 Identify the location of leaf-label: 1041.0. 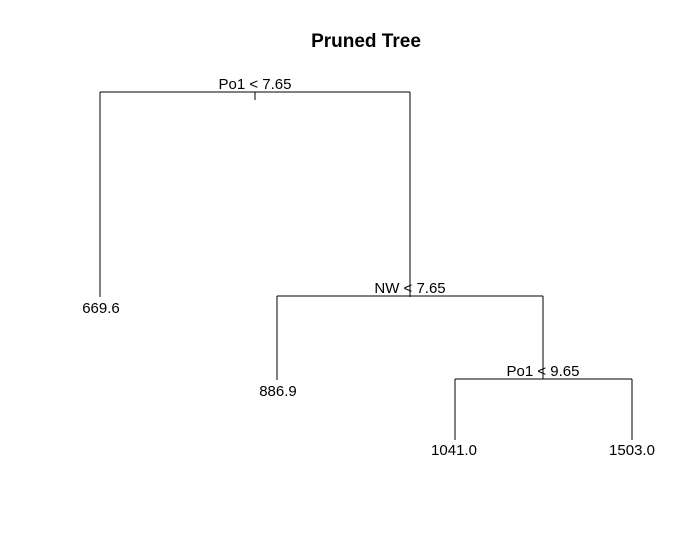
(454, 450).